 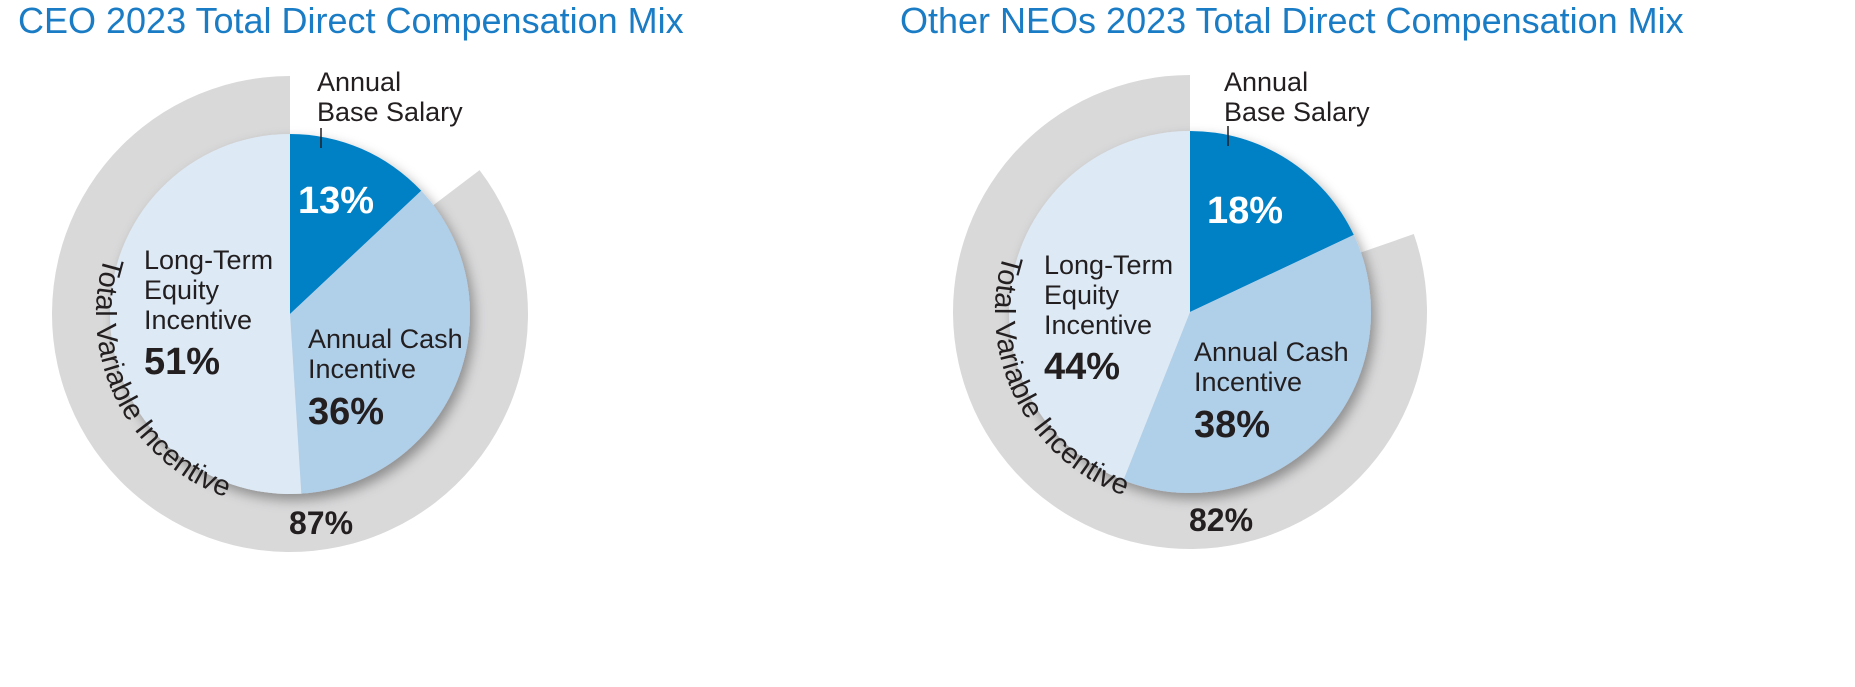 I want to click on base-salary-pct: 18%, so click(x=1245, y=211).